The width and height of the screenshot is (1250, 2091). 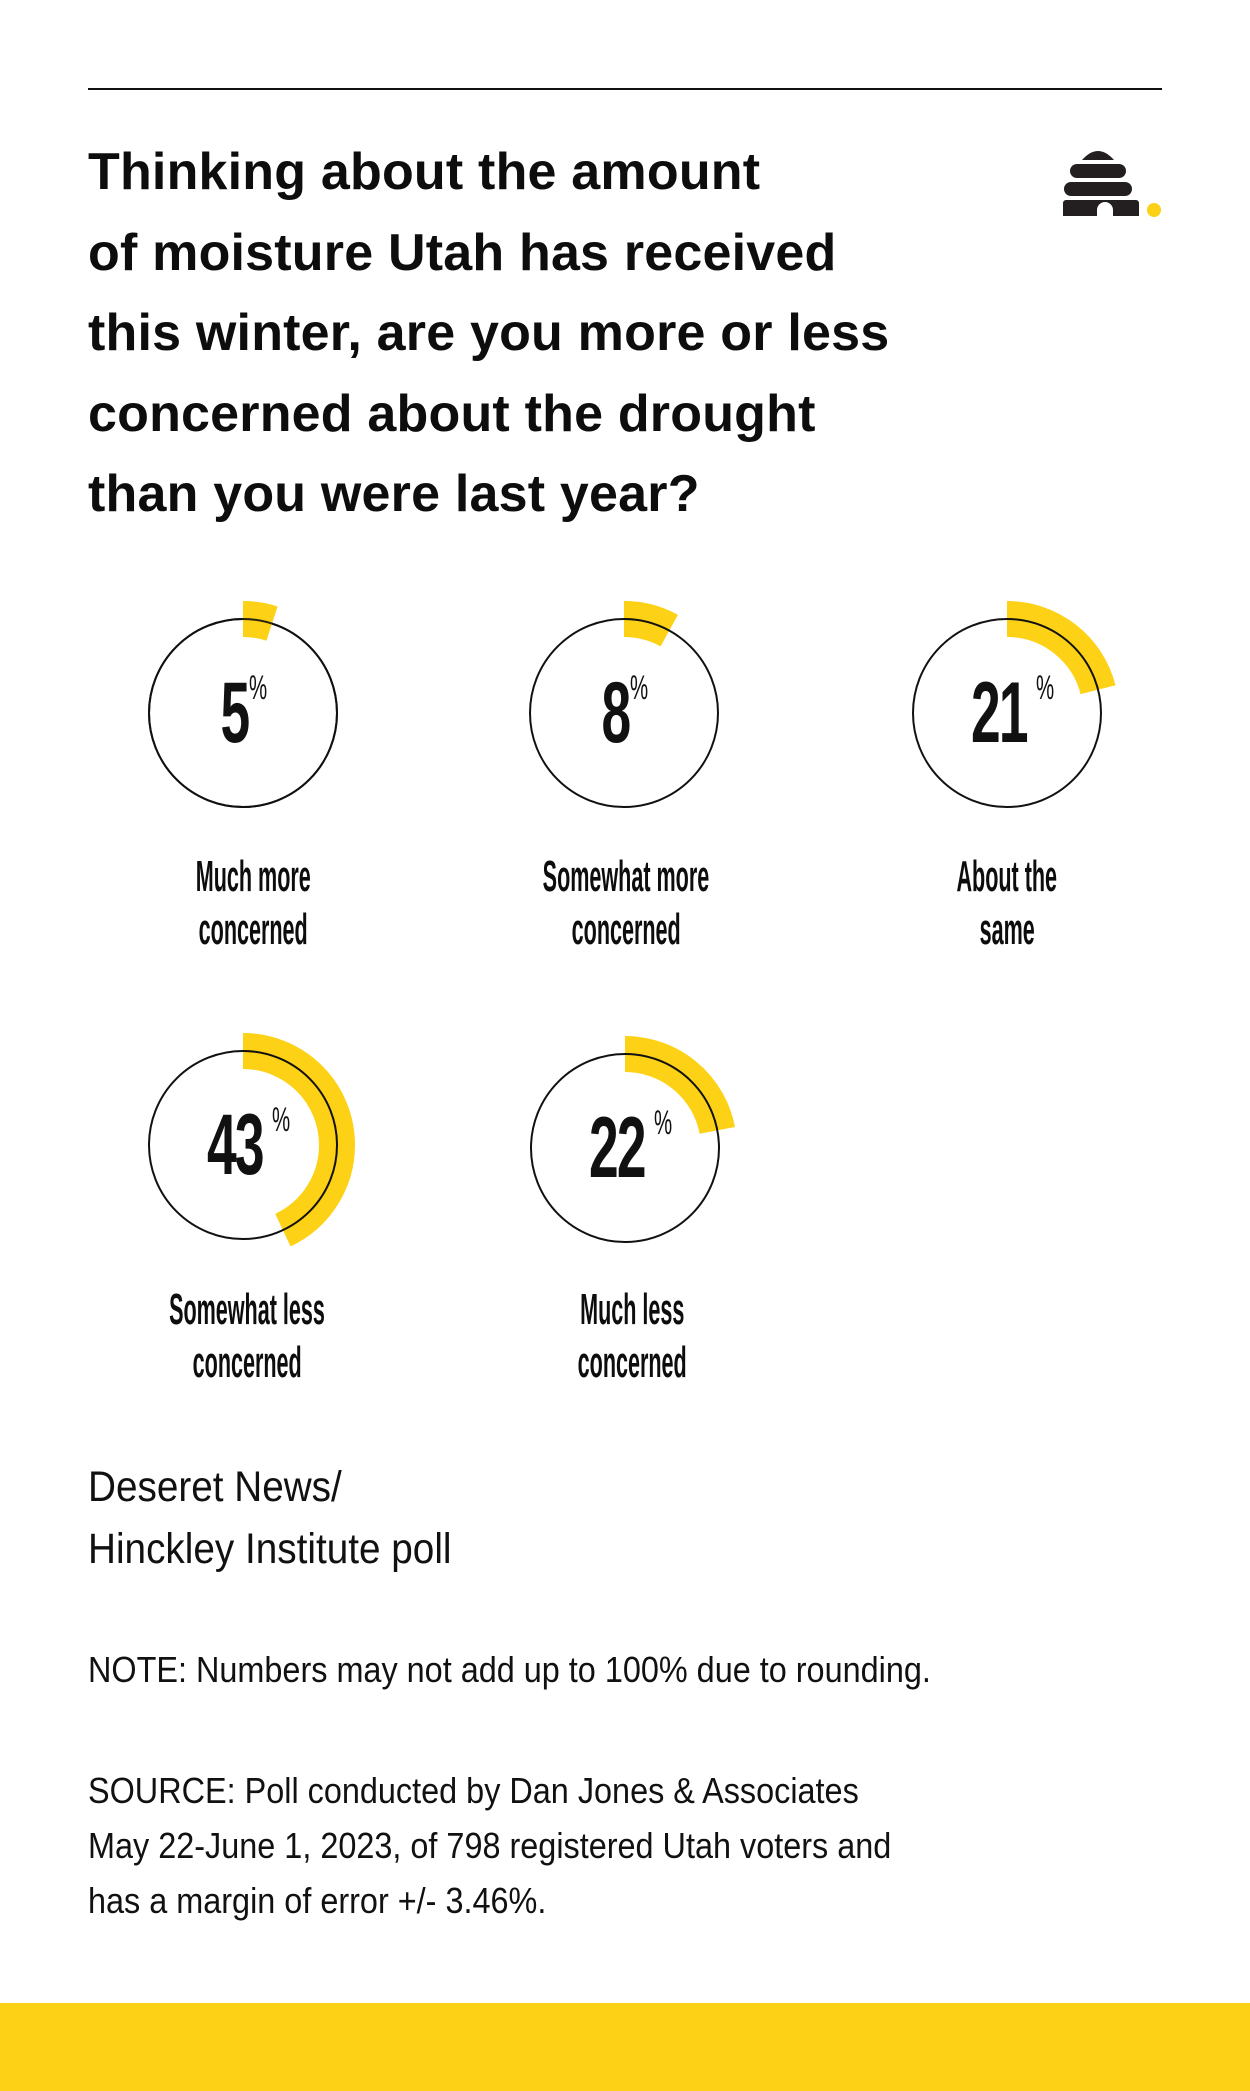 I want to click on title-line: this winter, are you more or less, so click(x=489, y=333).